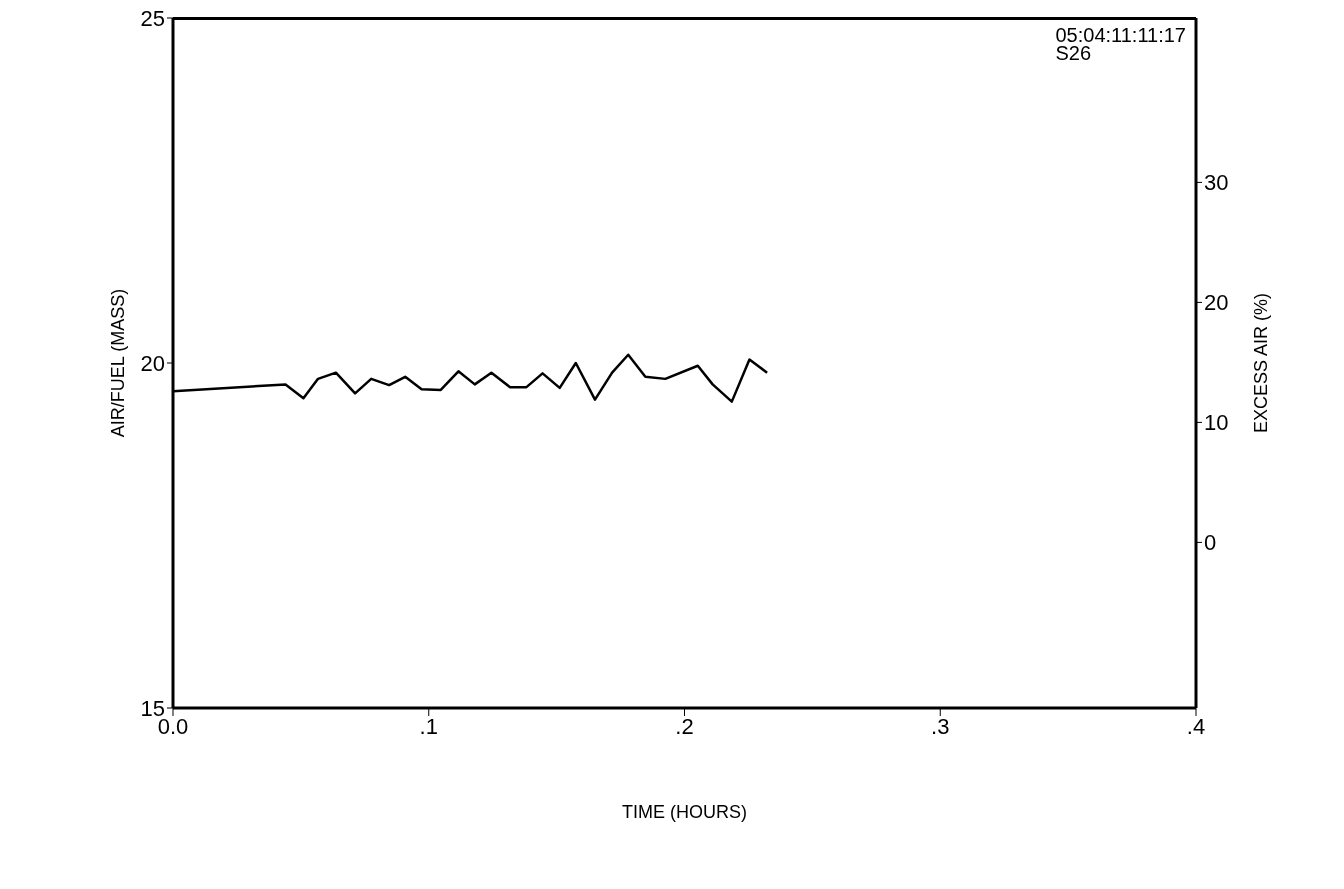 Image resolution: width=1344 pixels, height=889 pixels. What do you see at coordinates (428, 726) in the screenshot?
I see `x-tick-label: .1` at bounding box center [428, 726].